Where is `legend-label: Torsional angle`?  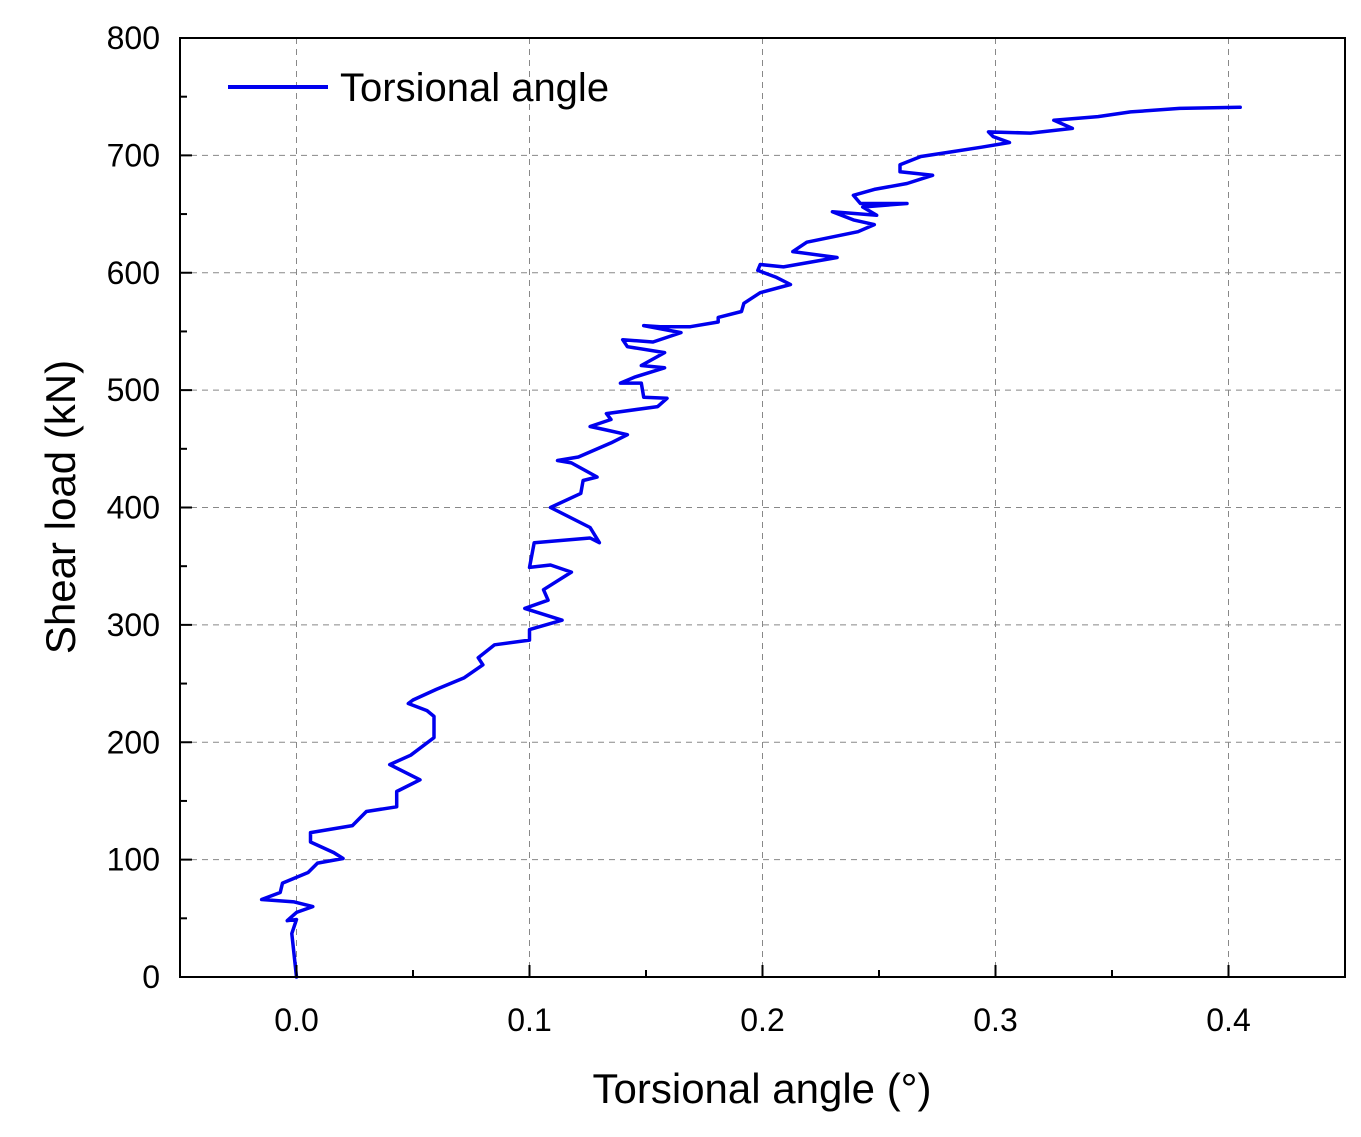
legend-label: Torsional angle is located at coordinates (474, 88).